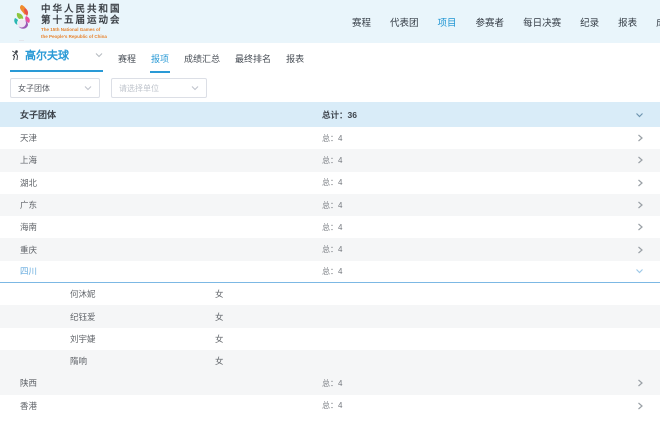 Image resolution: width=660 pixels, height=421 pixels. I want to click on player-row: 刘宇婕 女, so click(330, 338).